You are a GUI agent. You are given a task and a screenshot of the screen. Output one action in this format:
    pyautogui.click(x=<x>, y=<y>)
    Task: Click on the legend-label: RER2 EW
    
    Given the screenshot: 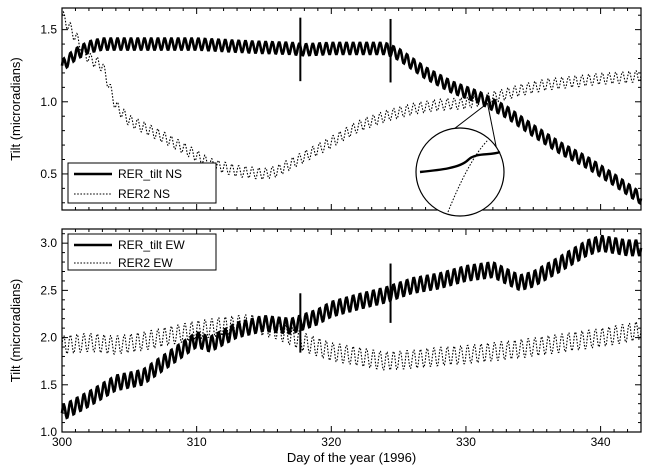 What is the action you would take?
    pyautogui.click(x=145, y=263)
    